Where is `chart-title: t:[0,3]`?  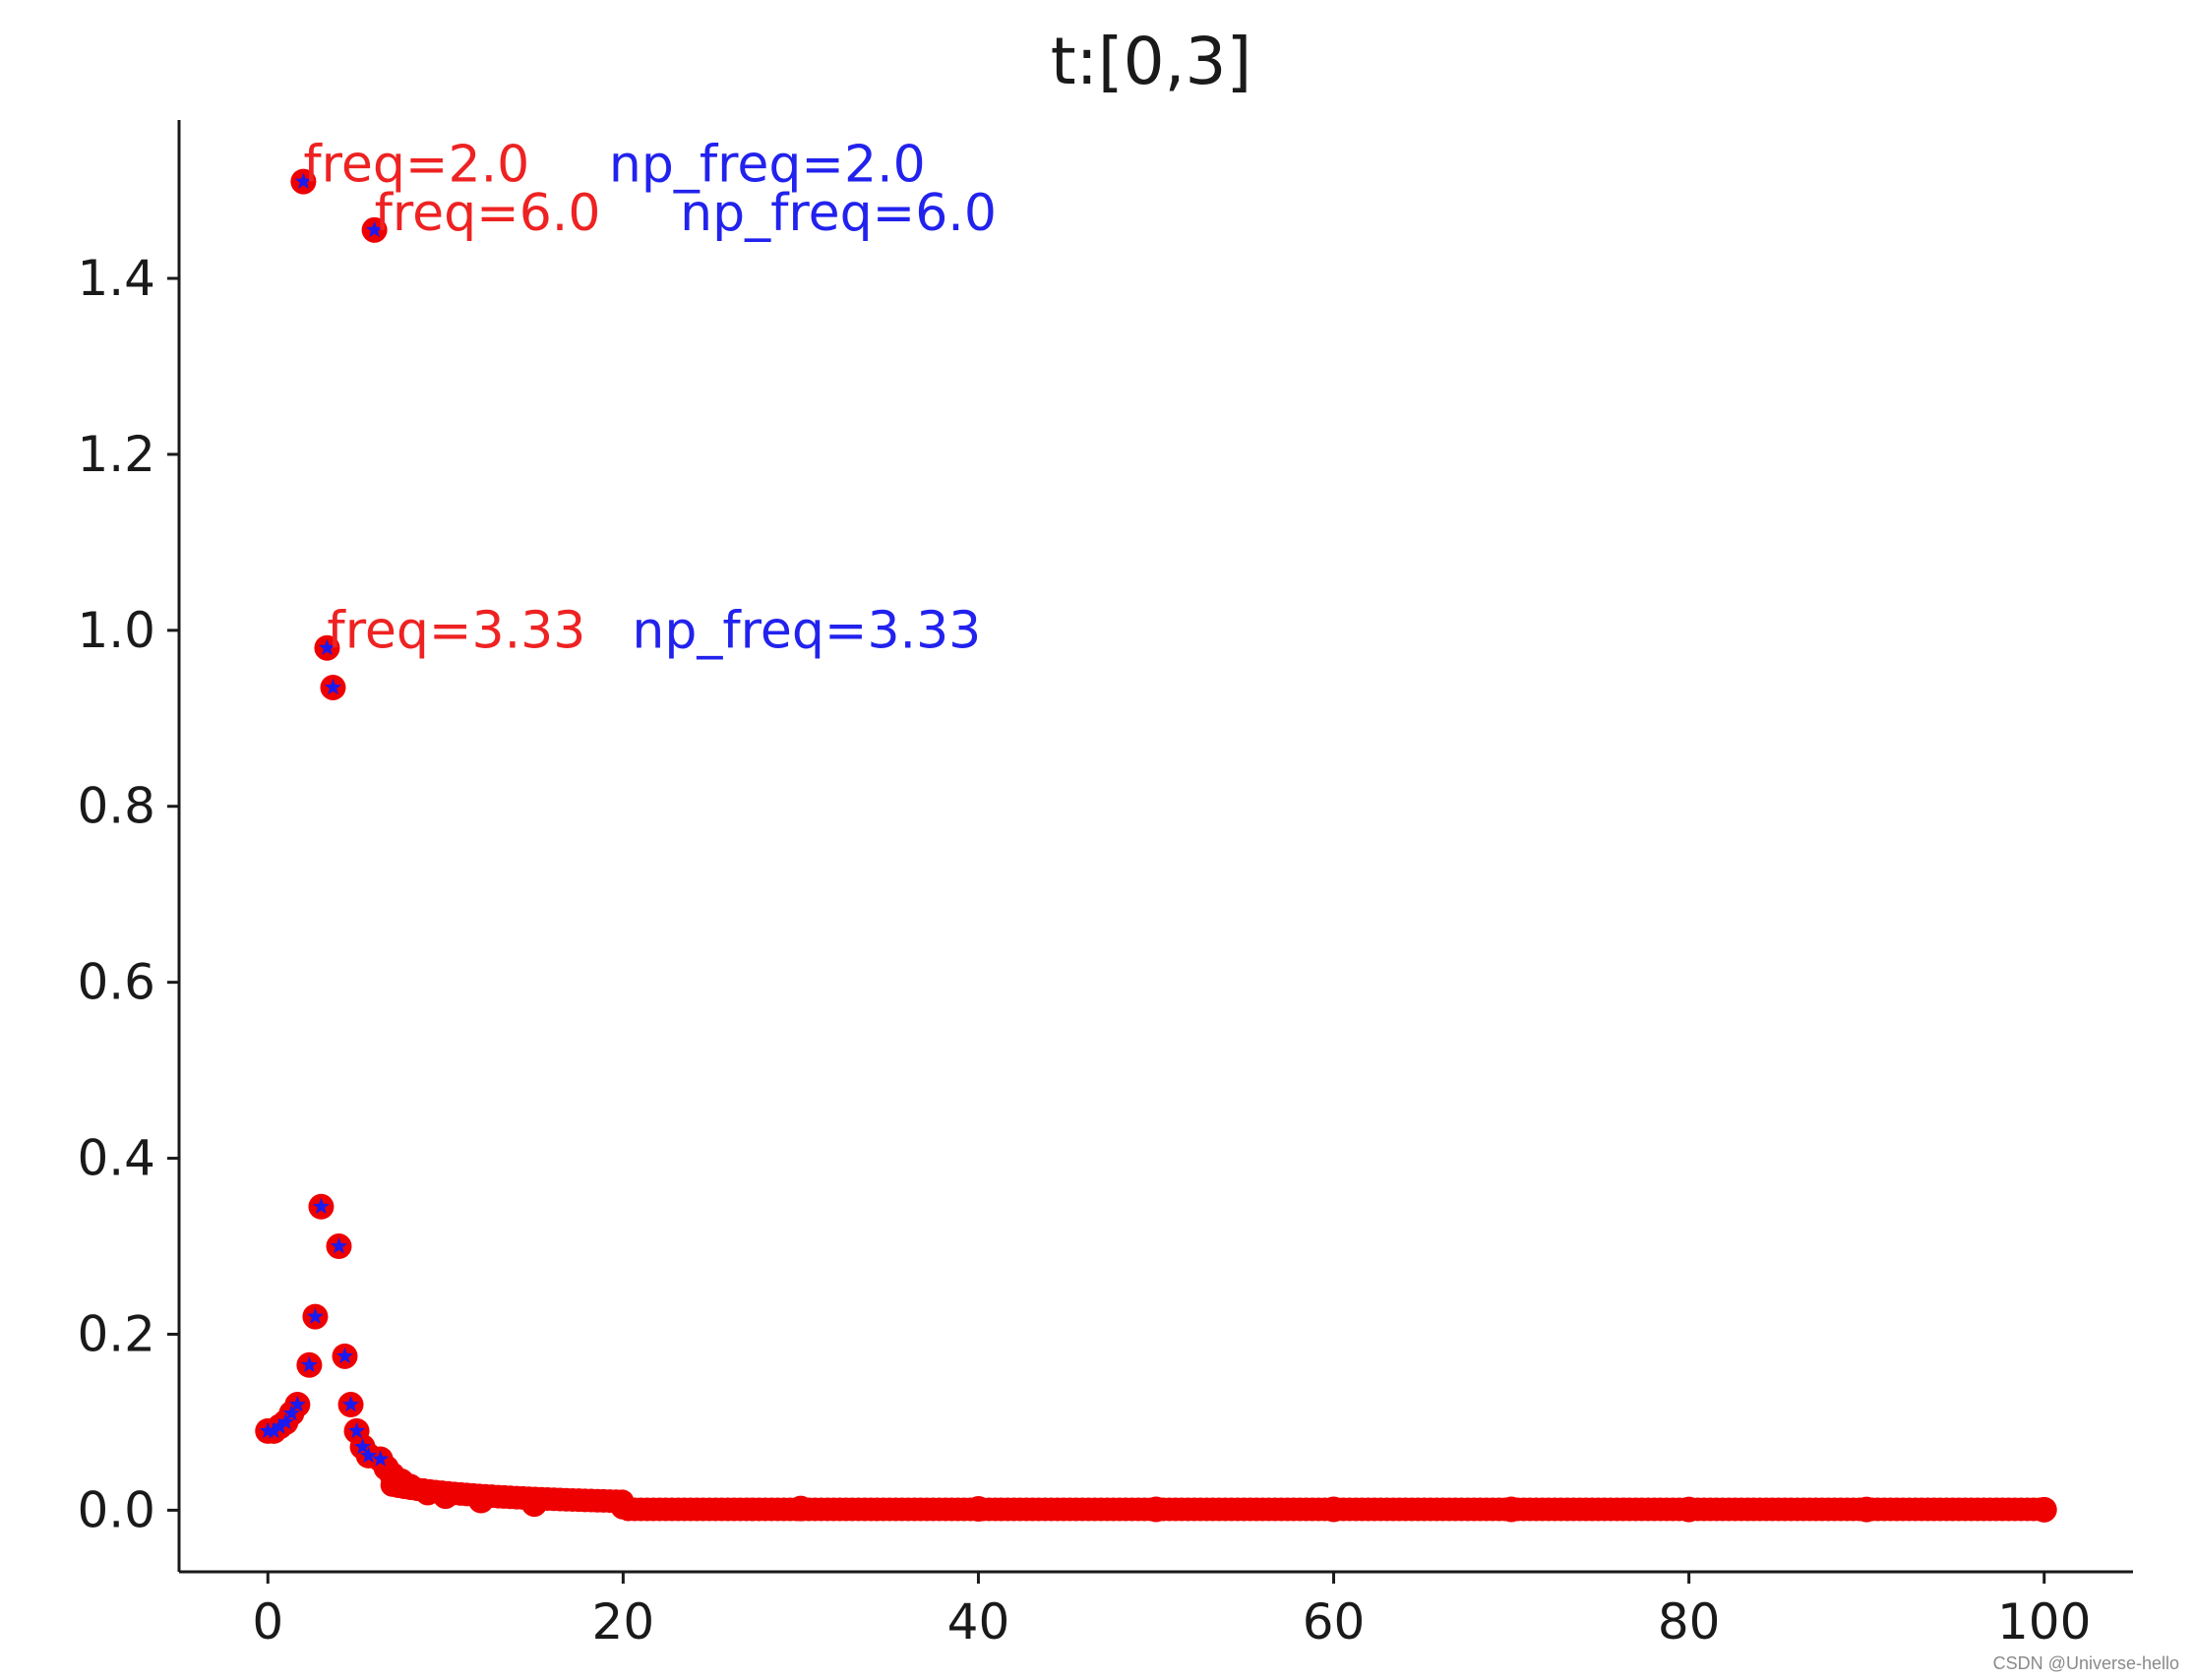 chart-title: t:[0,3] is located at coordinates (1151, 61).